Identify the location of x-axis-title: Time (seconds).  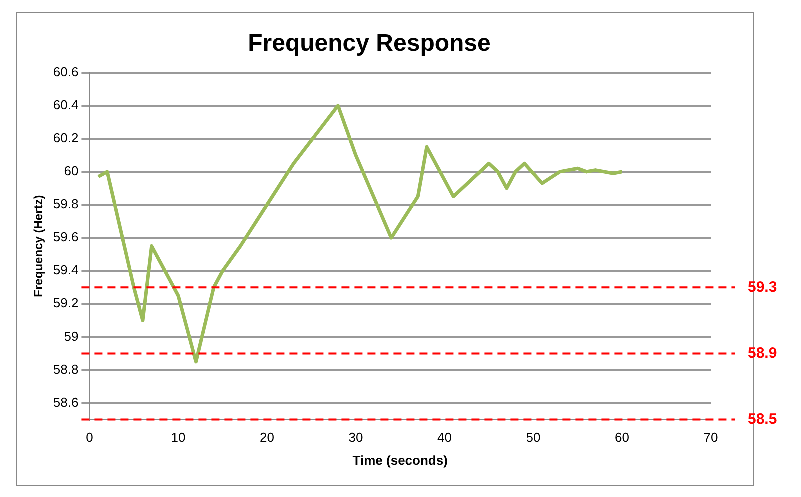
(400, 460).